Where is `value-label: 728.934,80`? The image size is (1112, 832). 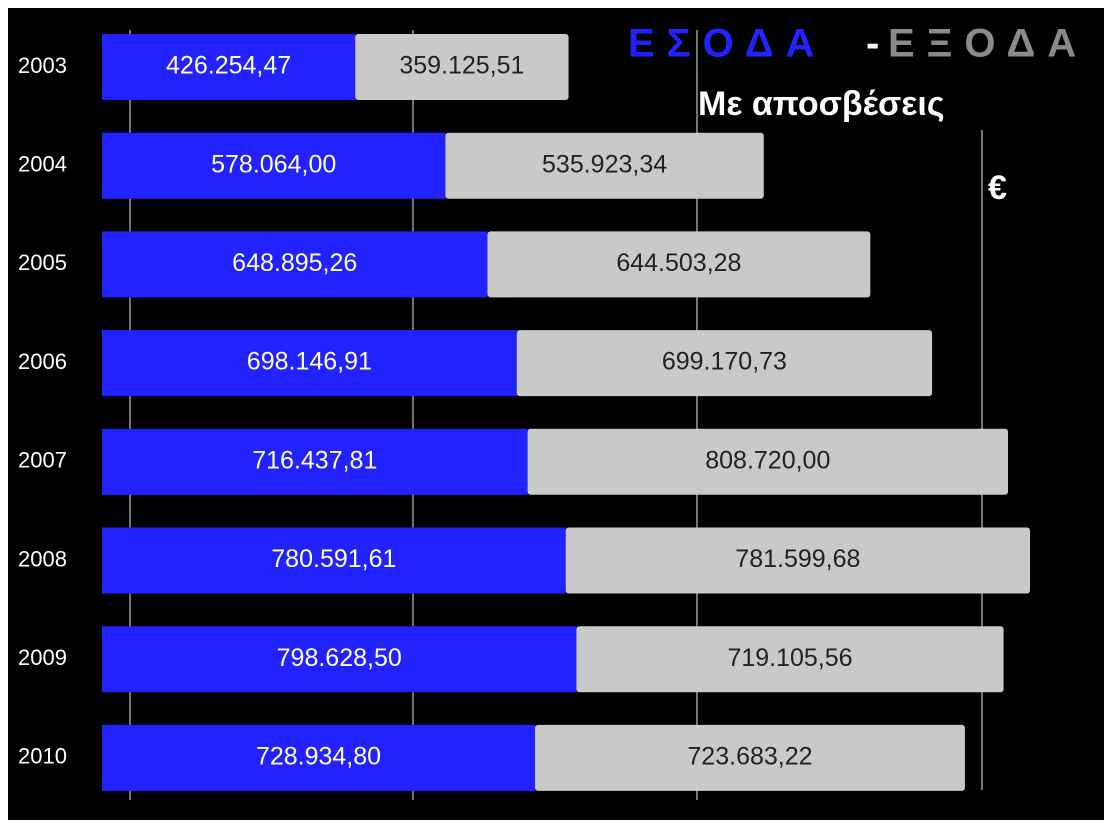
value-label: 728.934,80 is located at coordinates (318, 757).